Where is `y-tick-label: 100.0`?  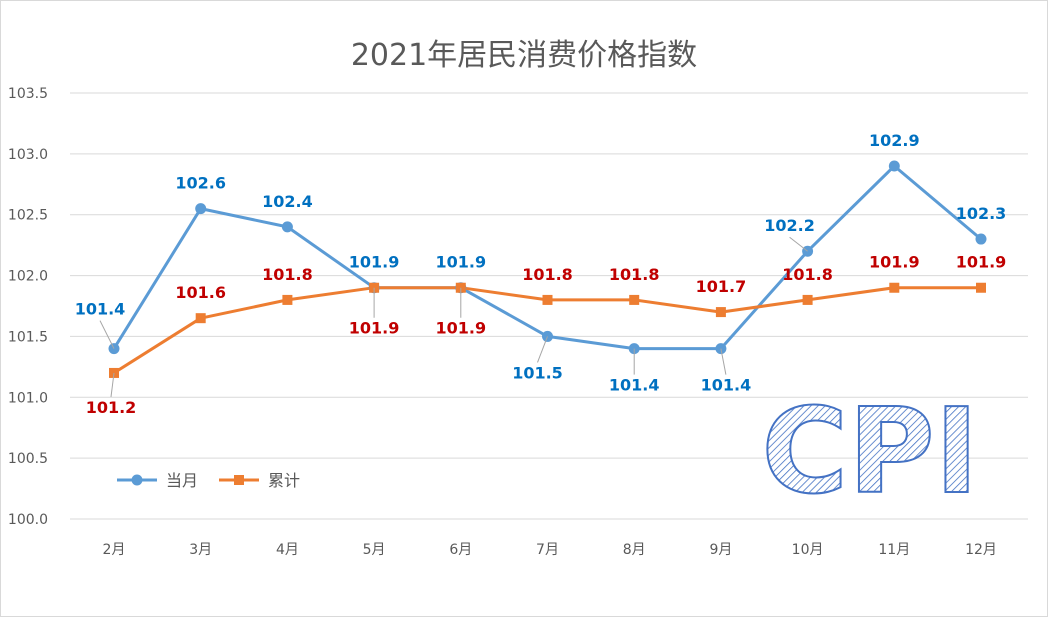 y-tick-label: 100.0 is located at coordinates (28, 520).